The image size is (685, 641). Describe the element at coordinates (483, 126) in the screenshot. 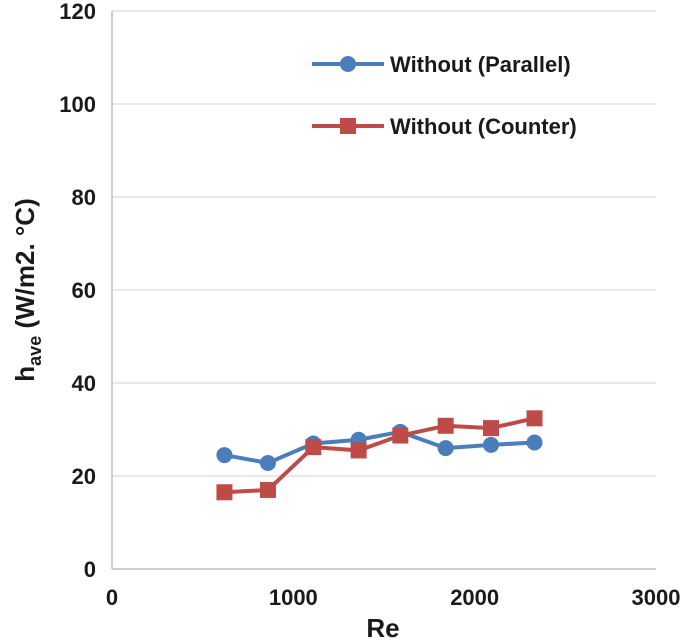

I see `legend-label: Without (Counter)` at that location.